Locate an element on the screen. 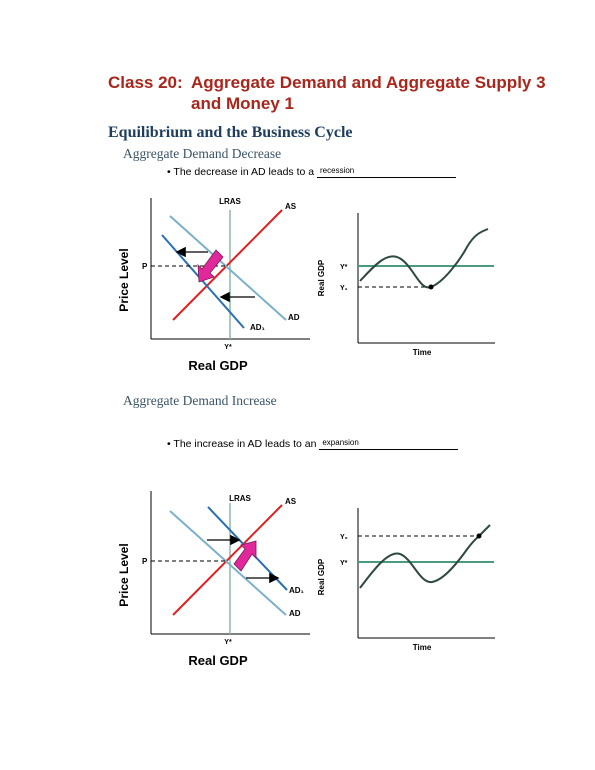 The width and height of the screenshot is (595, 770). cycle-decrease-graph: Y* Y₁ Real GDP Time is located at coordinates (406, 285).